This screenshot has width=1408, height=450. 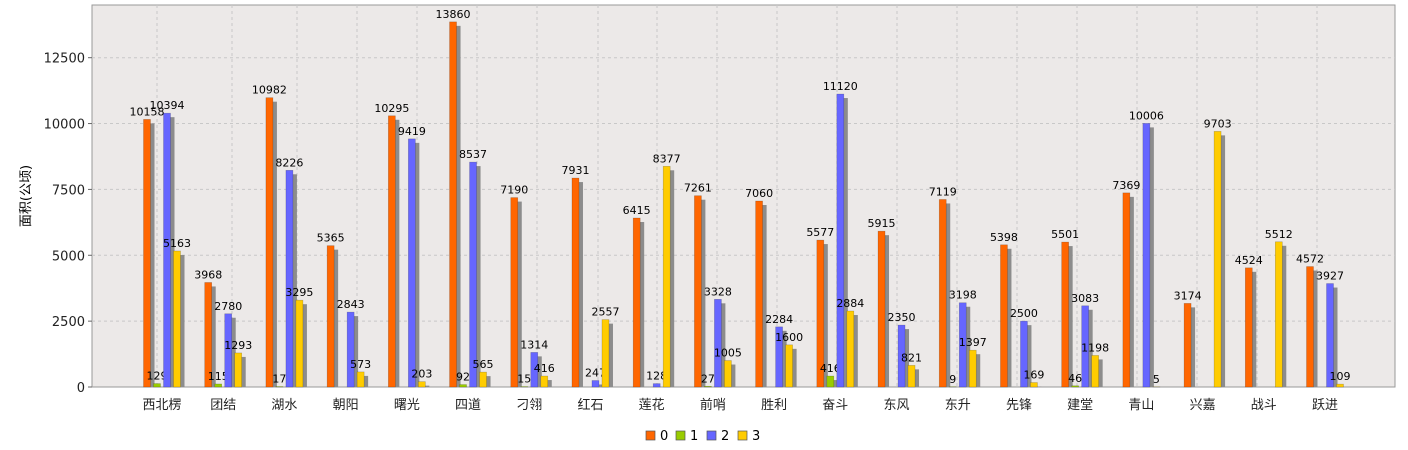 I want to click on bar-2-湖水, so click(x=289, y=278).